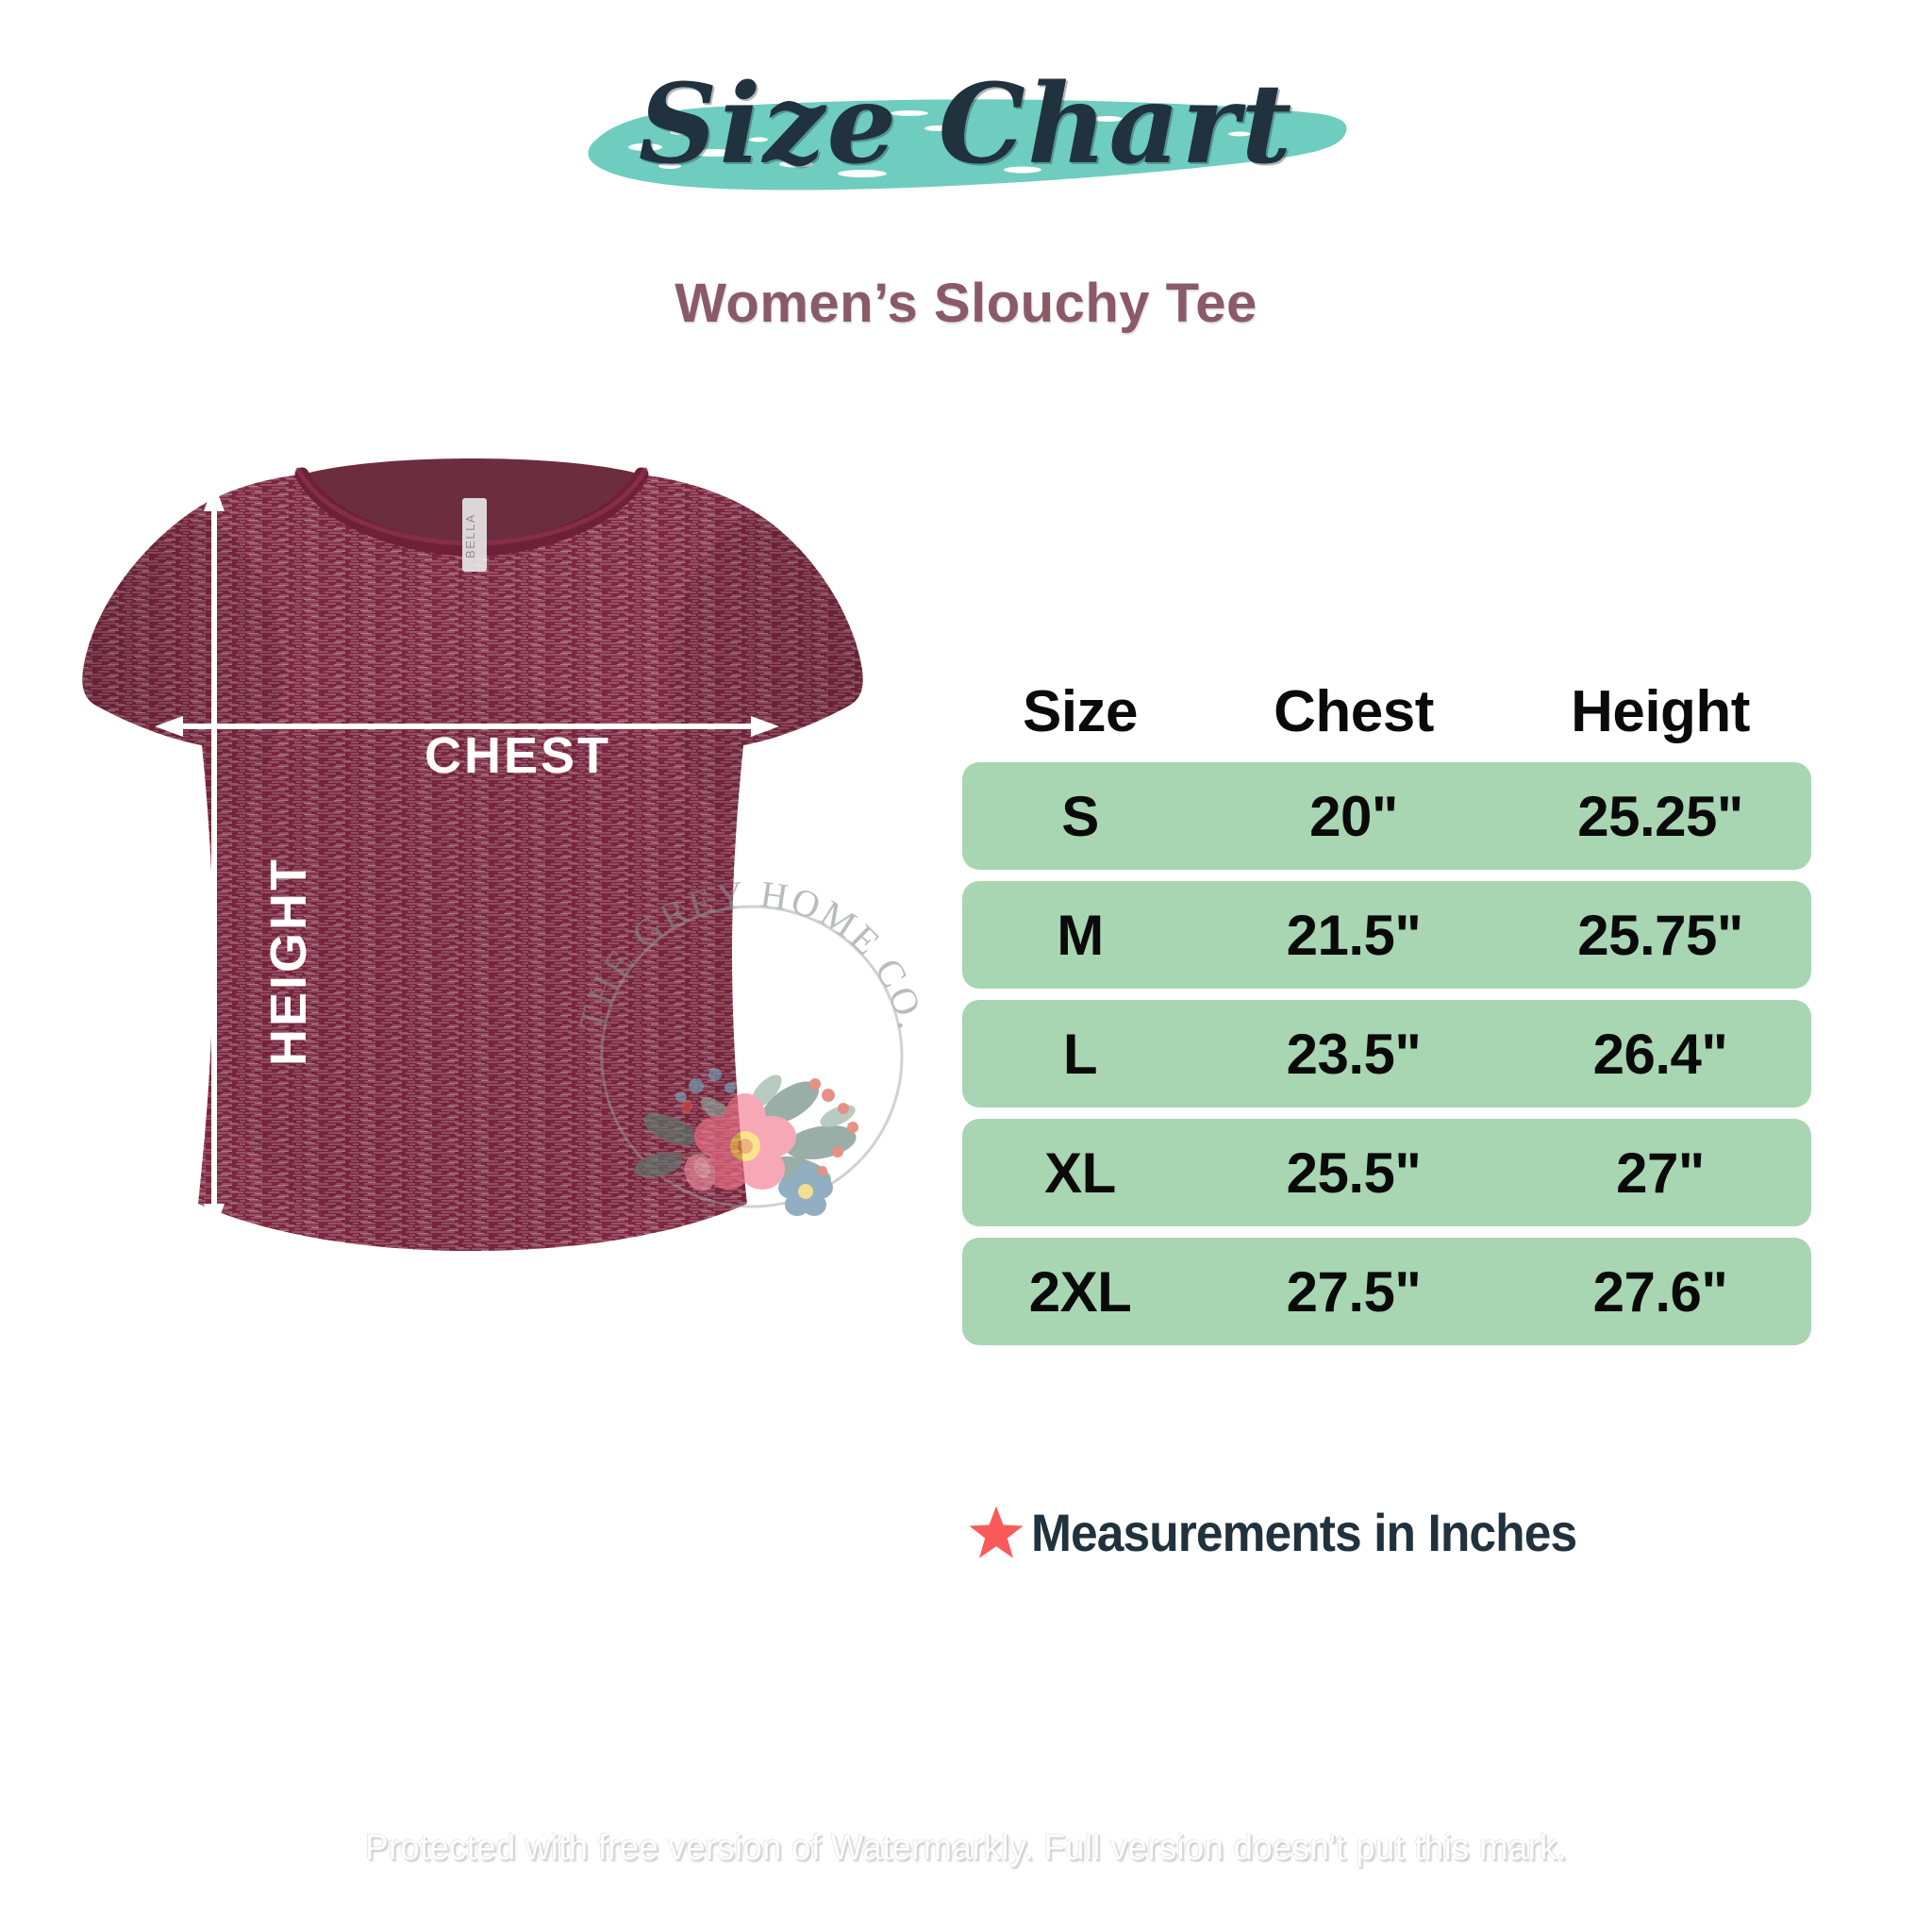 The height and width of the screenshot is (1932, 1932). I want to click on column-header-height: Height, so click(1660, 711).